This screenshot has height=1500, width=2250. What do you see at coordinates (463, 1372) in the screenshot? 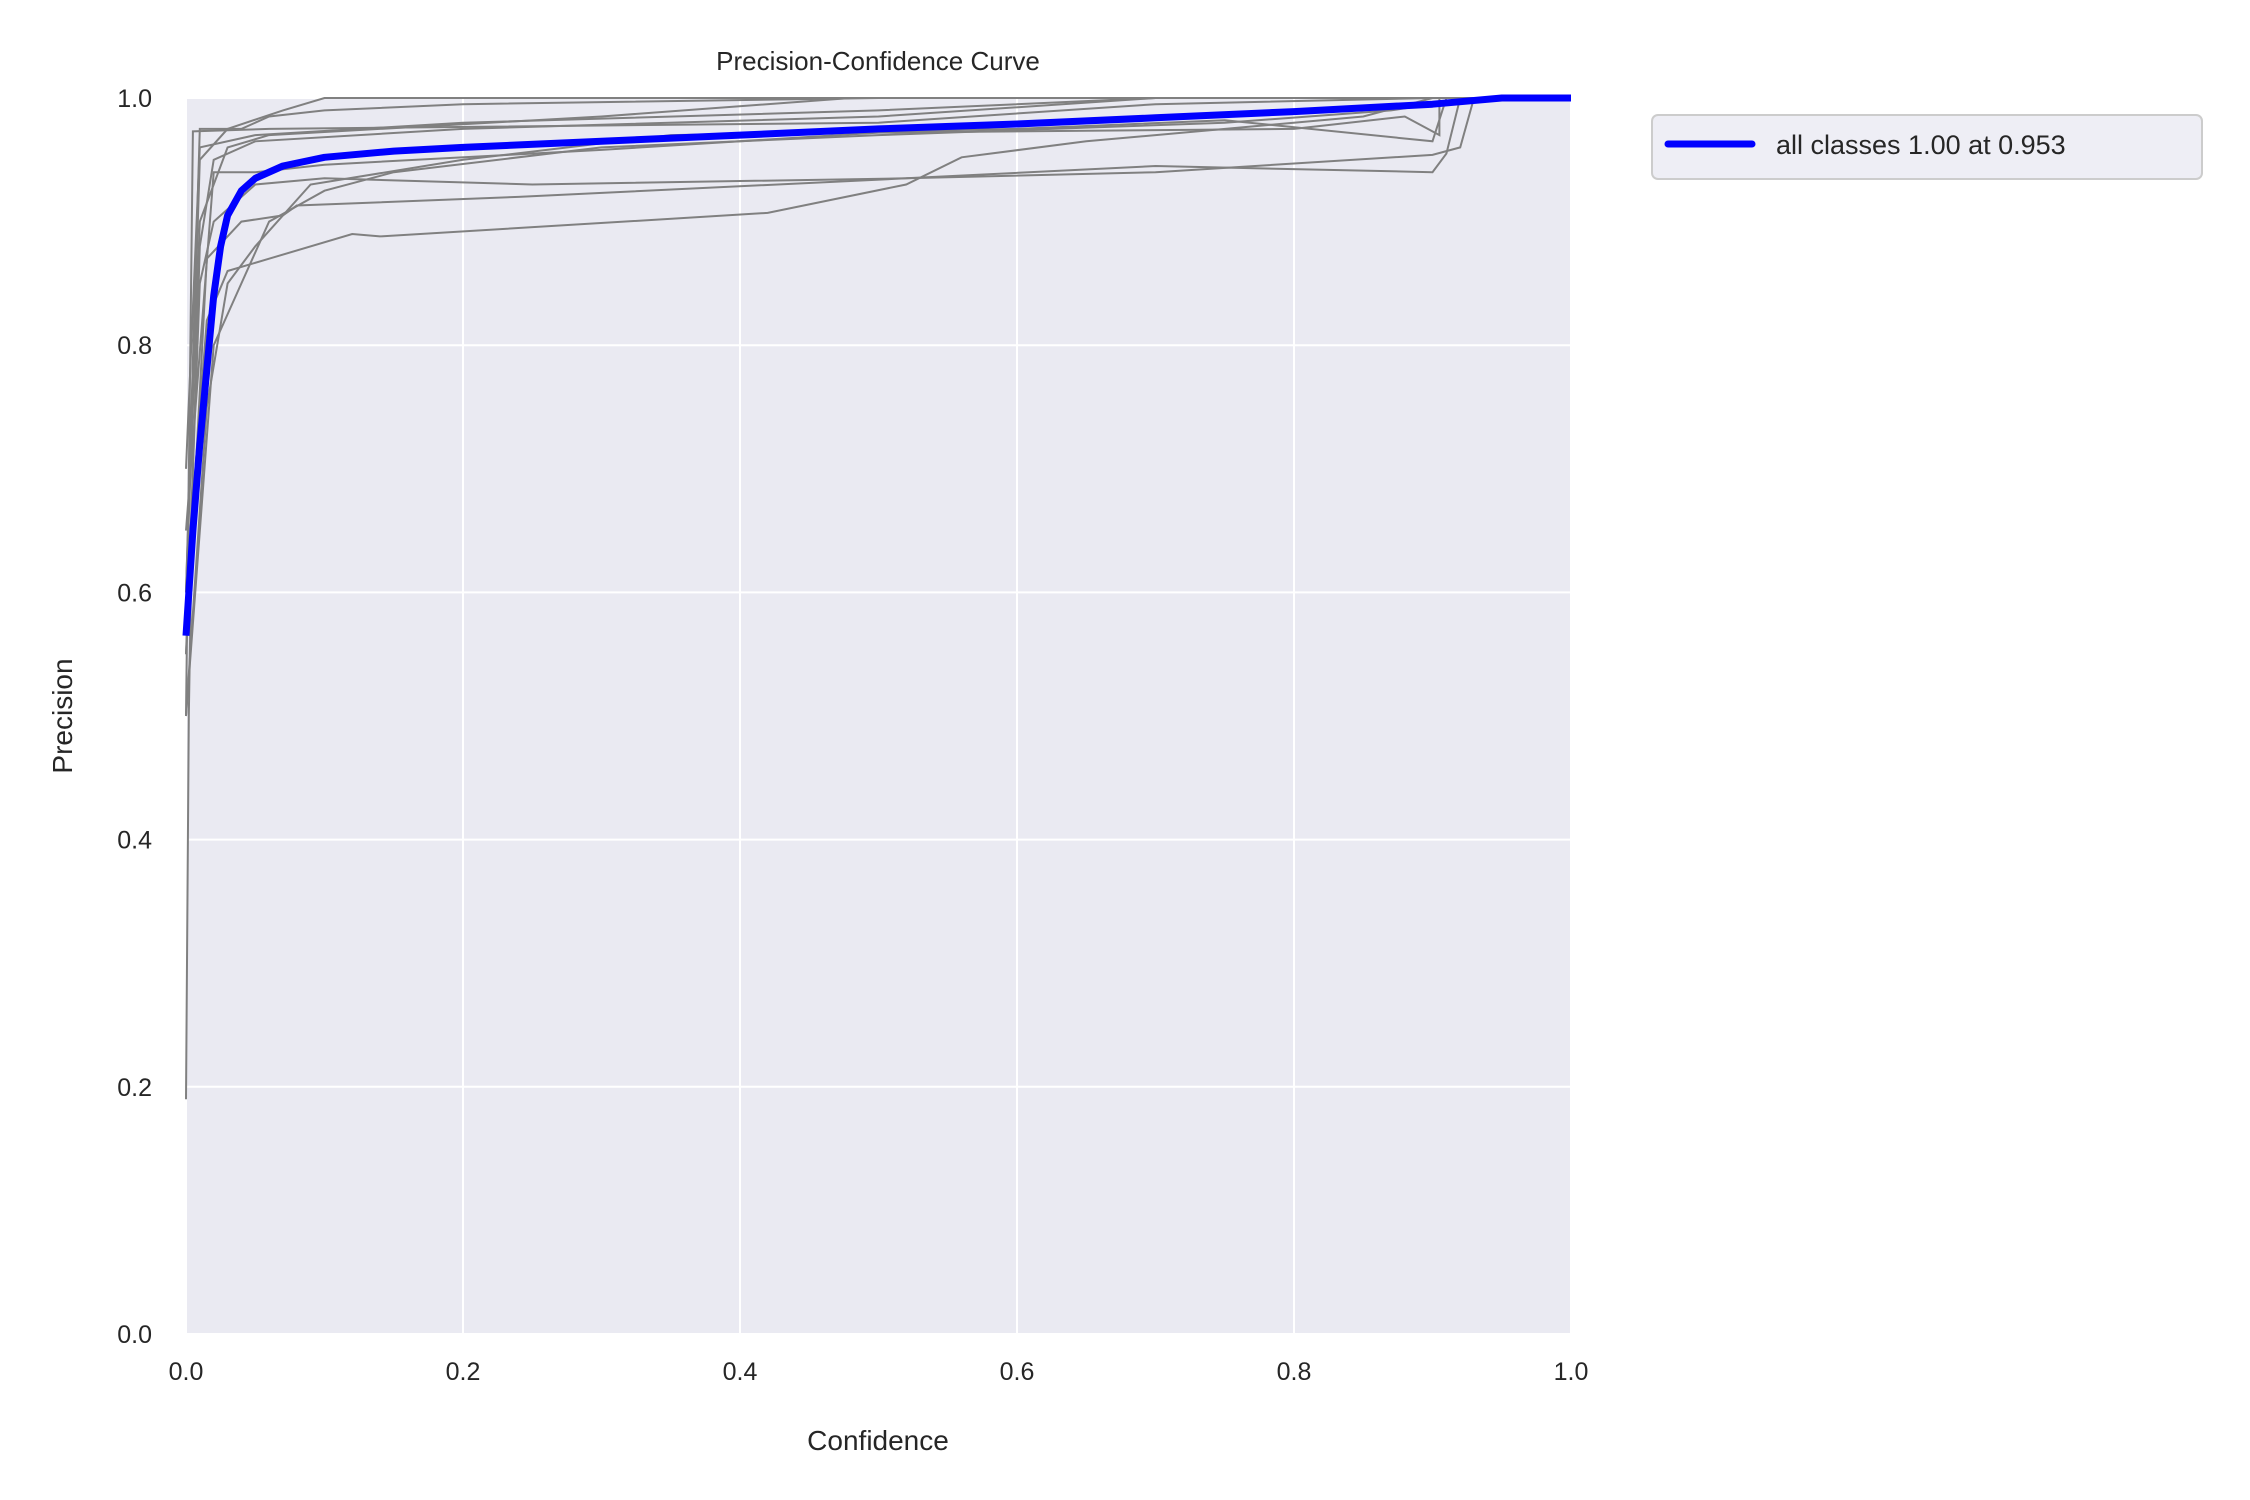
I see `x-tick-label: 0.2` at bounding box center [463, 1372].